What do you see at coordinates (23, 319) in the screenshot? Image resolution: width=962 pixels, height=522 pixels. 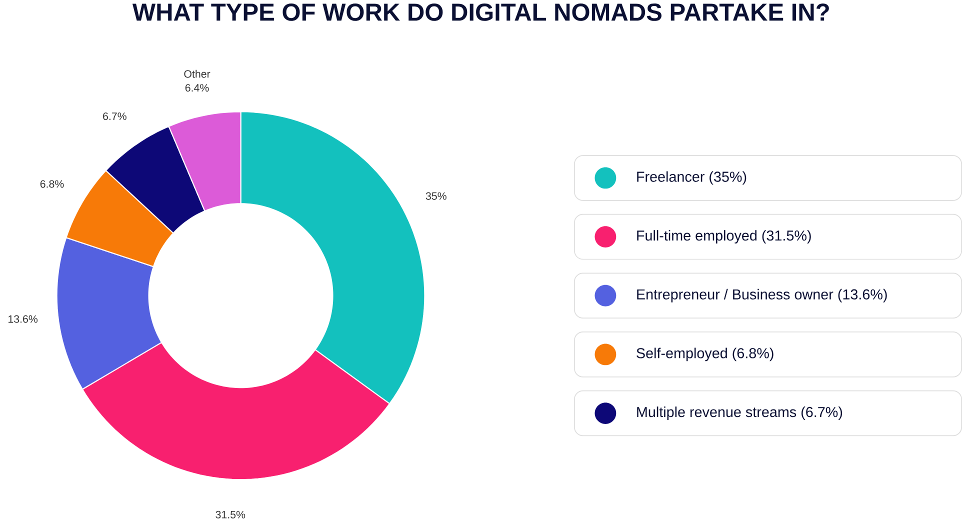 I see `data-label: 13.6%` at bounding box center [23, 319].